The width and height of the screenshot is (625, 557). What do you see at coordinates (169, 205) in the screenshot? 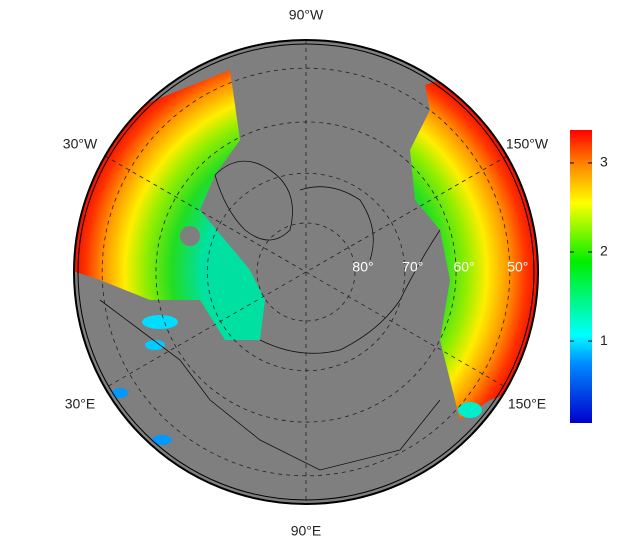
I see `atlantic-field` at bounding box center [169, 205].